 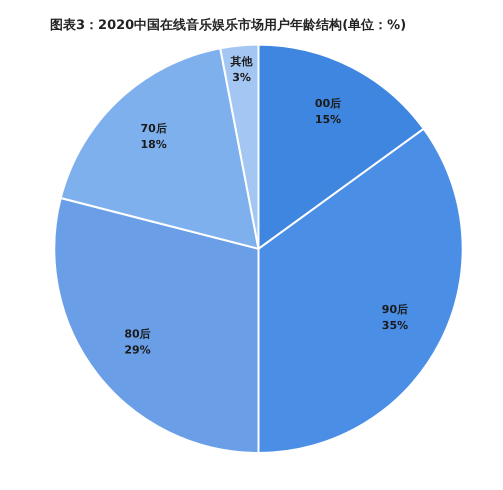 What do you see at coordinates (153, 145) in the screenshot?
I see `data-label: 18%` at bounding box center [153, 145].